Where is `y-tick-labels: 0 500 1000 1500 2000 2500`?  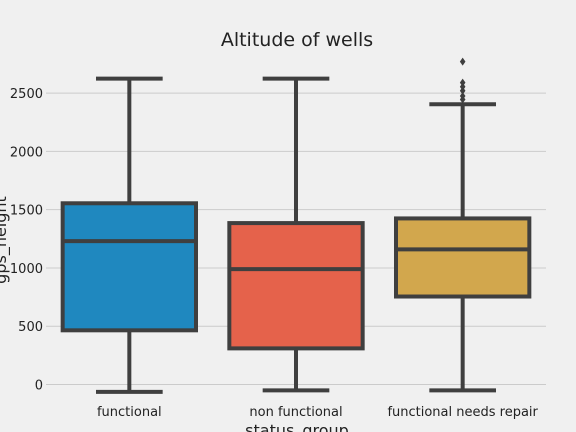
y-tick-labels: 0 500 1000 1500 2000 2500 is located at coordinates (26, 240).